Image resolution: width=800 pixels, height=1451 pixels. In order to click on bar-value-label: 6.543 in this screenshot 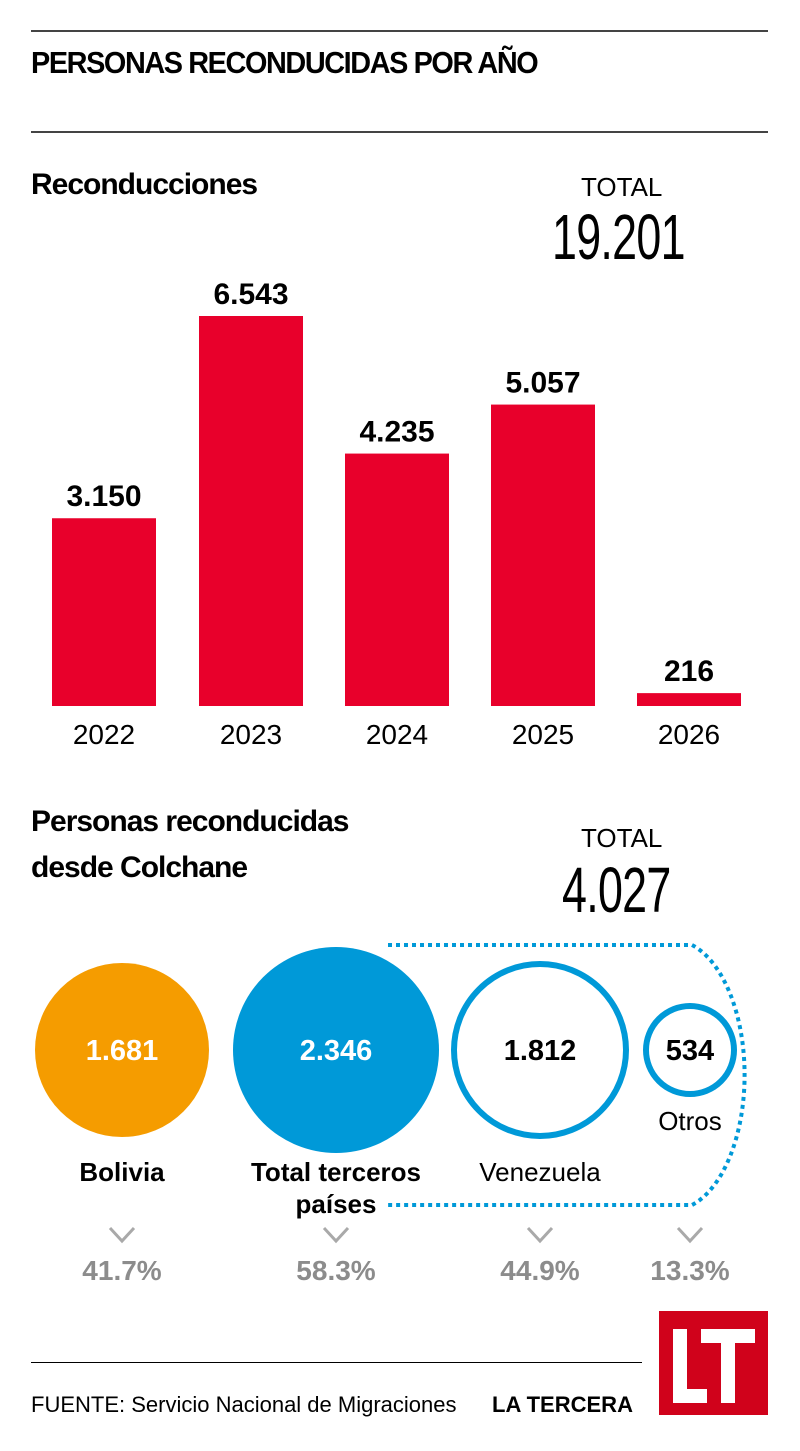, I will do `click(250, 294)`.